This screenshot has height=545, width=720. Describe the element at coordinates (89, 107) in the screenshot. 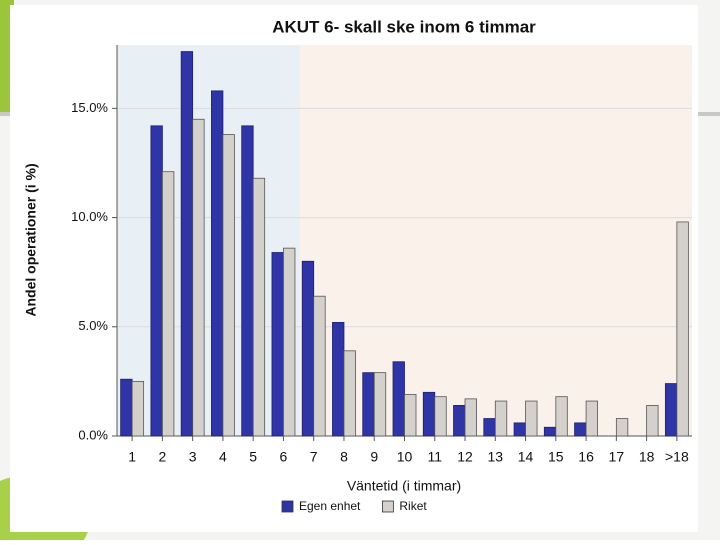

I see `y-tick-label: 15.0%` at that location.